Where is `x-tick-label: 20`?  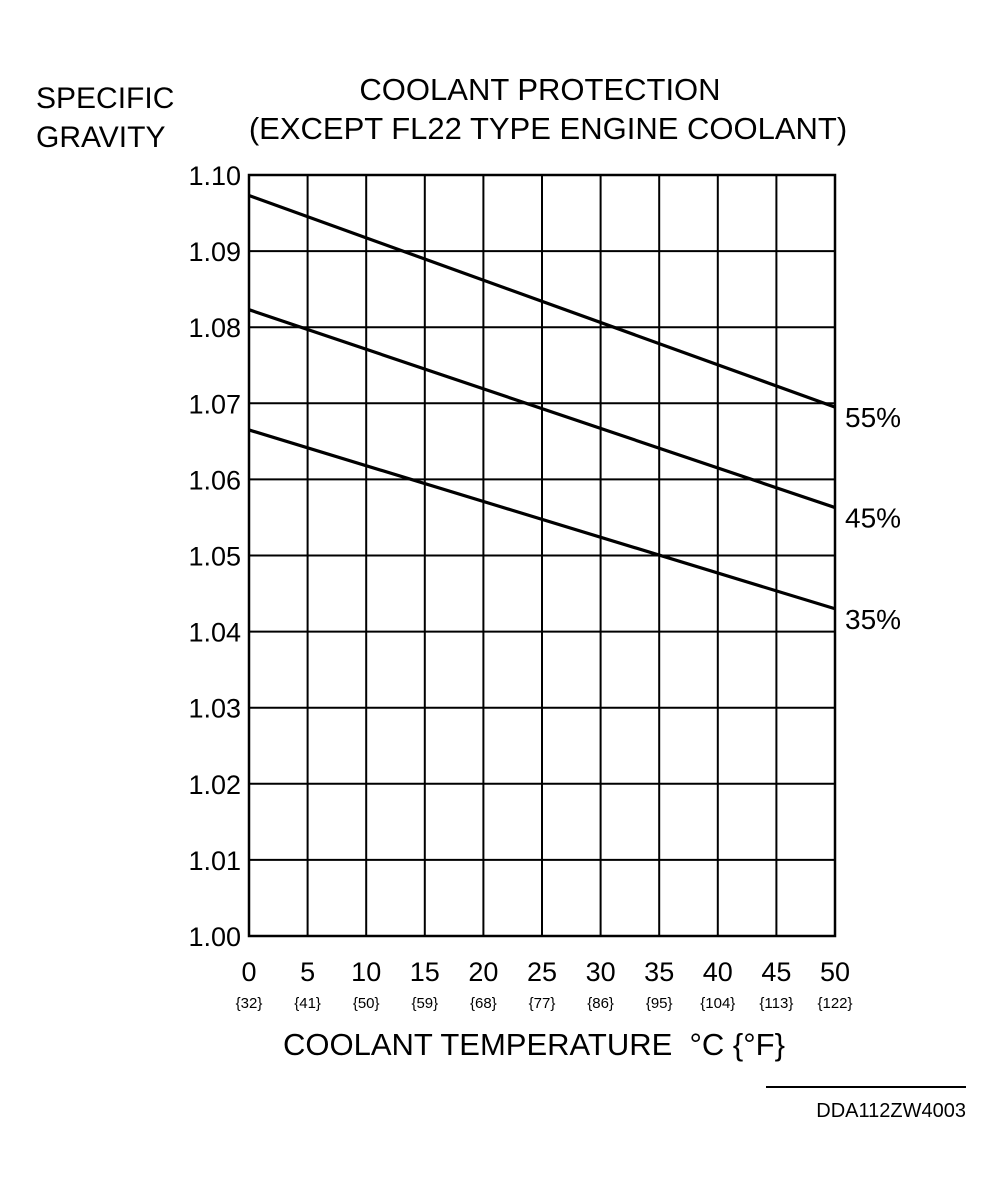
x-tick-label: 20 is located at coordinates (483, 972).